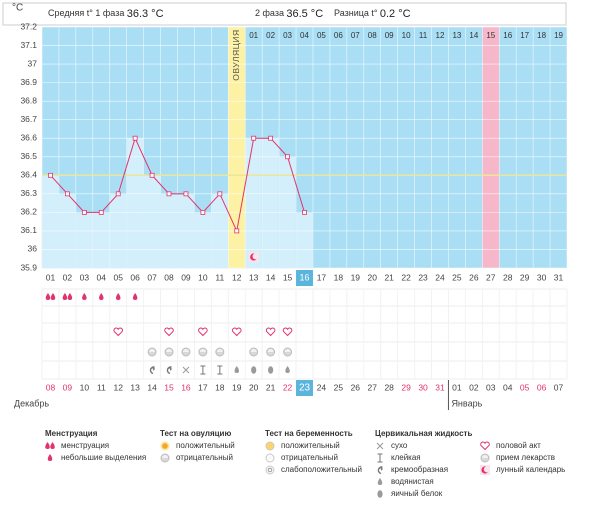 This screenshot has width=600, height=522. I want to click on phase2-label: 2 фаза, so click(269, 13).